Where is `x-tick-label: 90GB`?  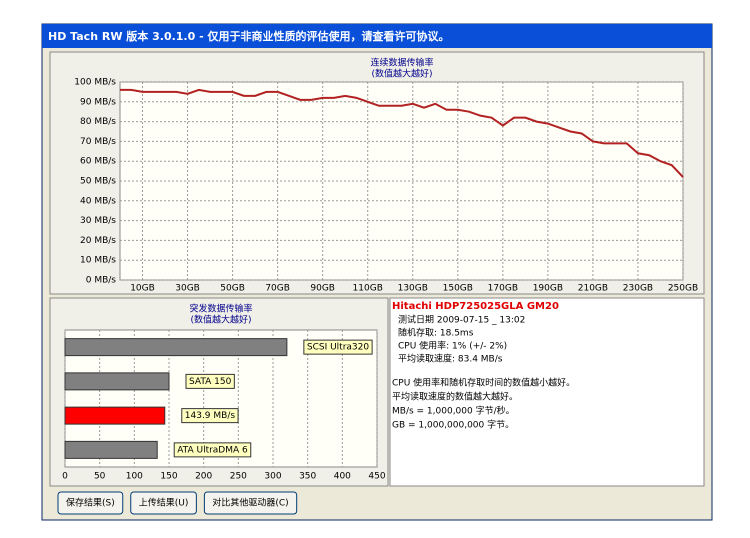
x-tick-label: 90GB is located at coordinates (322, 289).